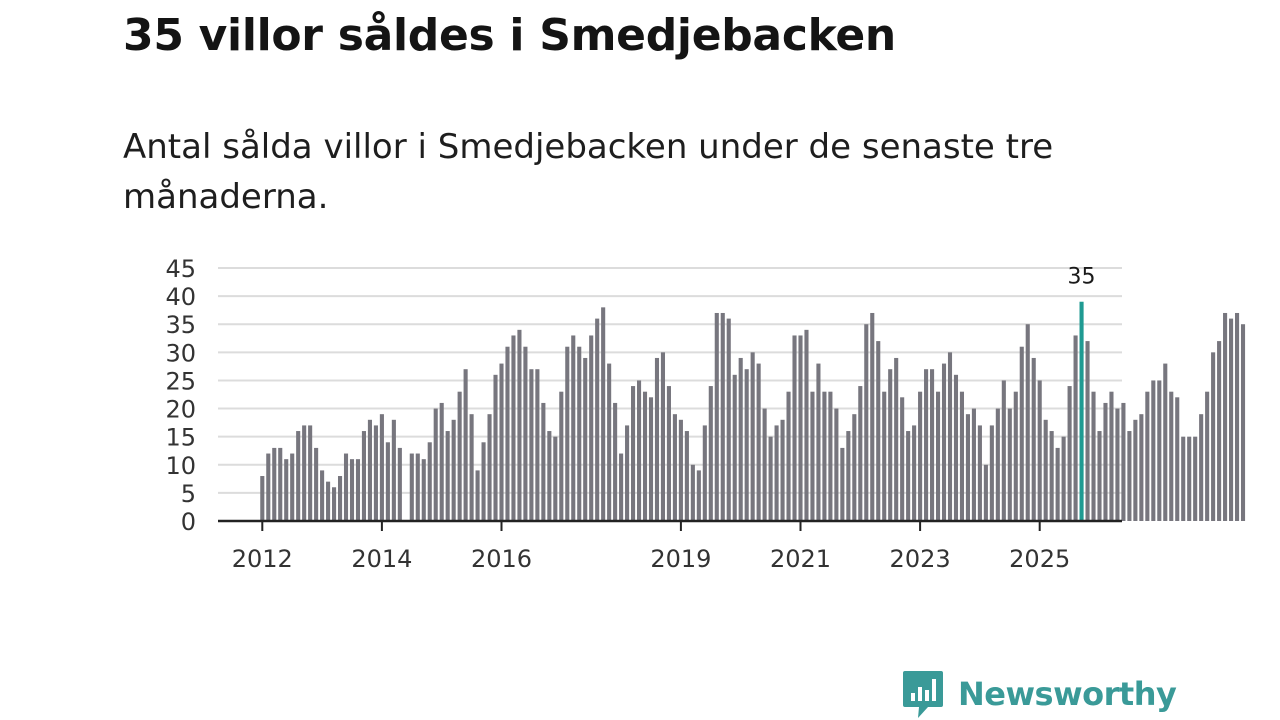 The width and height of the screenshot is (1280, 720). Describe the element at coordinates (262, 559) in the screenshot. I see `x-tick-label: 2012` at that location.